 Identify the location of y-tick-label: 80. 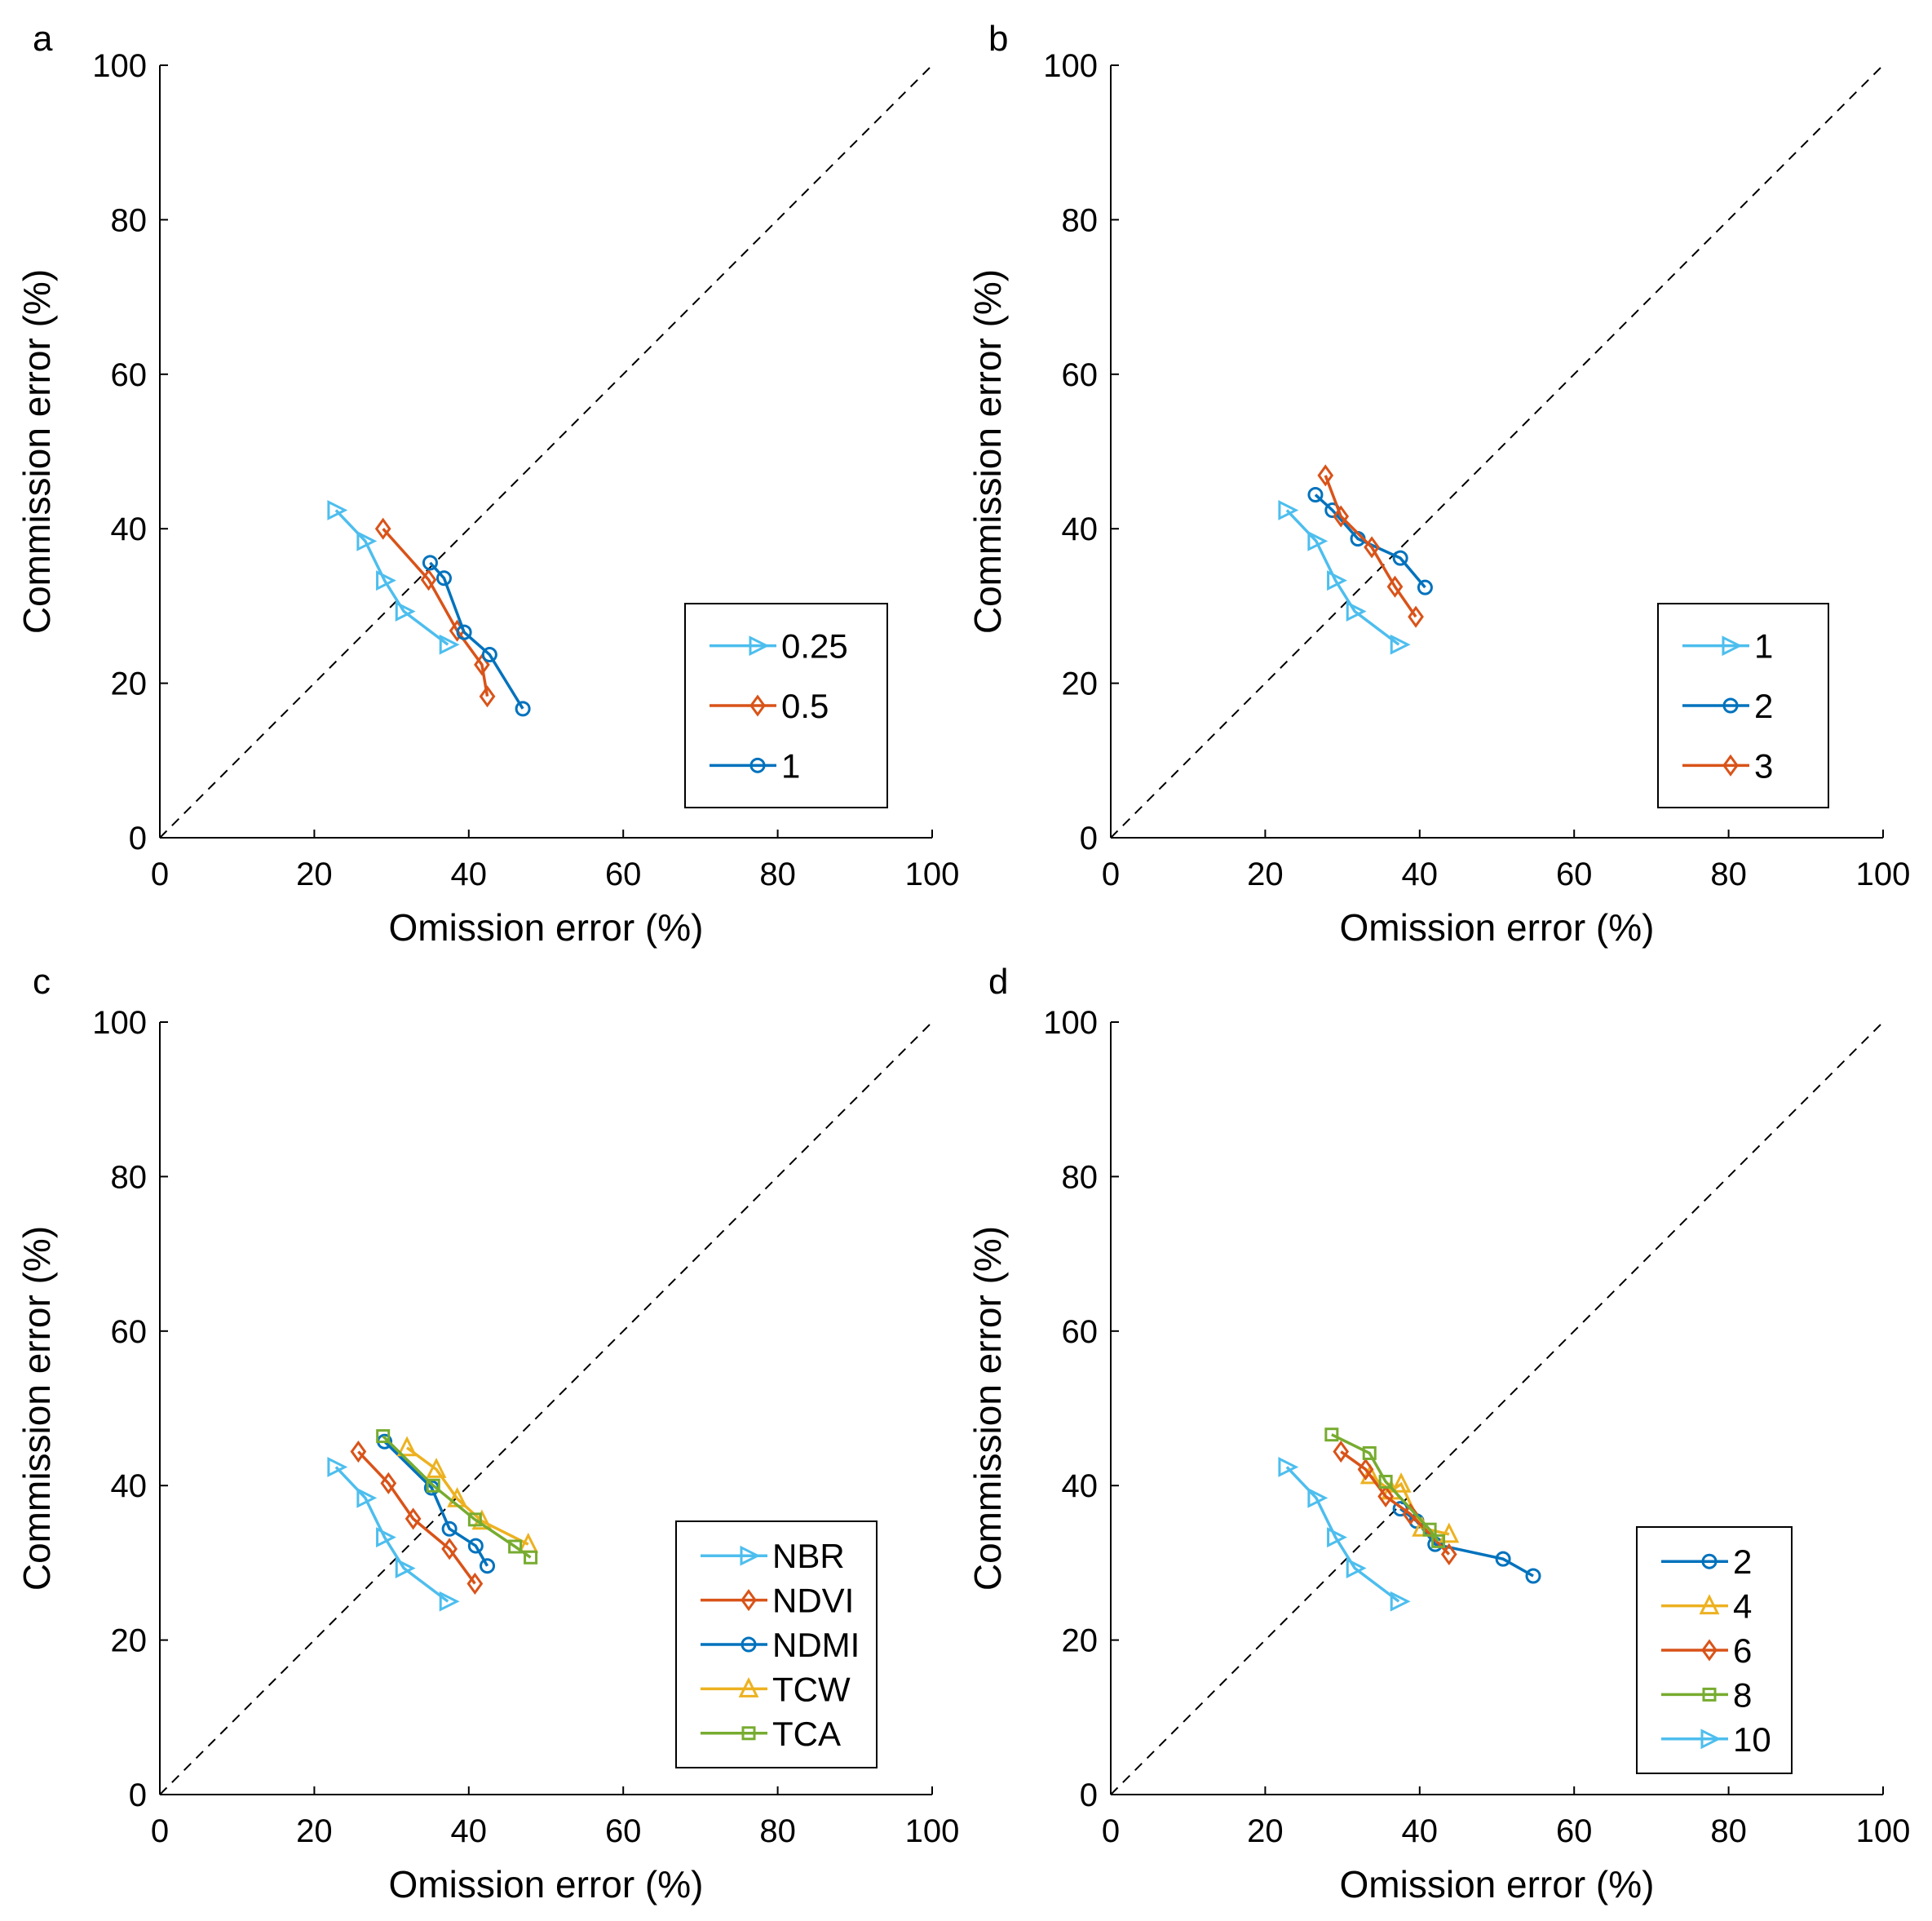
(129, 1177).